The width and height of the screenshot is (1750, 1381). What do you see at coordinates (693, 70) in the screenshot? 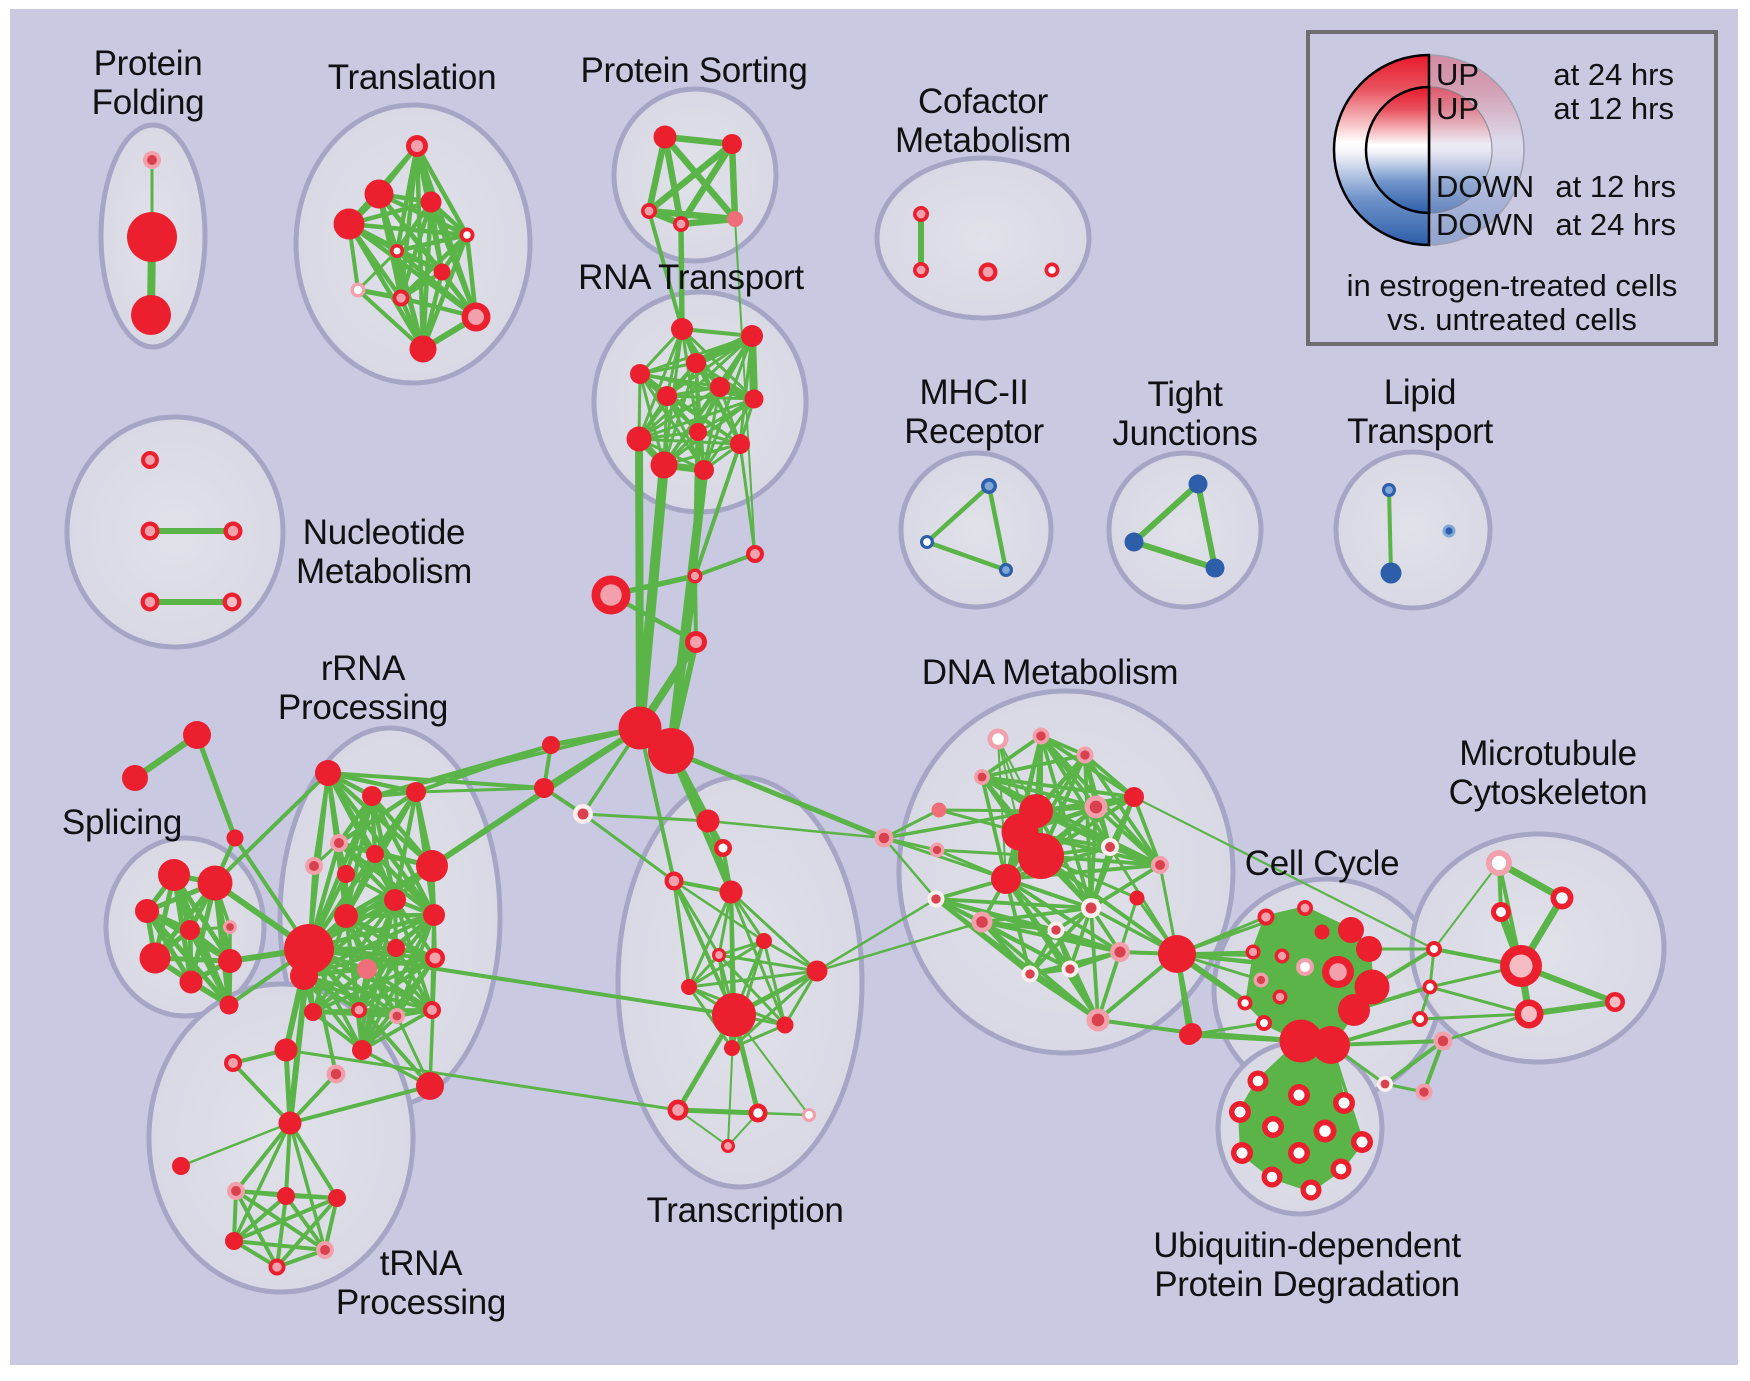
I see `svg-text: Protein Sorting` at bounding box center [693, 70].